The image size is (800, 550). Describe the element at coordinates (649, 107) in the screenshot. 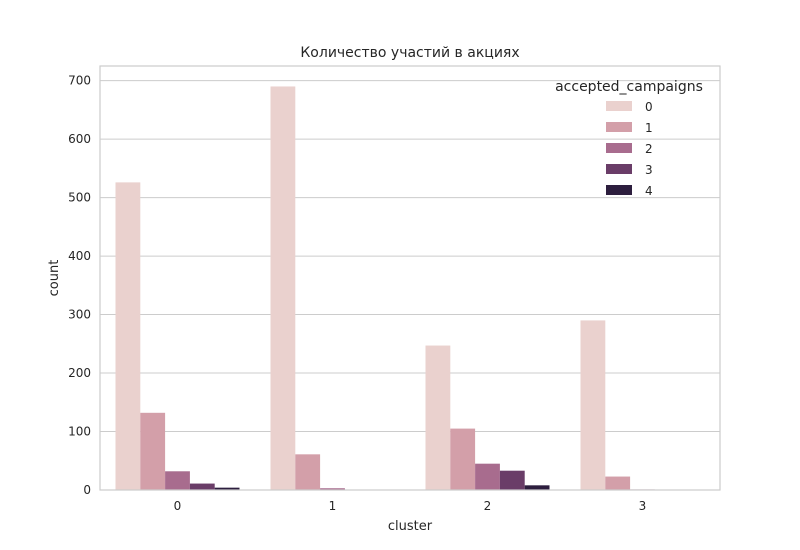

I see `legend-label: 0` at that location.